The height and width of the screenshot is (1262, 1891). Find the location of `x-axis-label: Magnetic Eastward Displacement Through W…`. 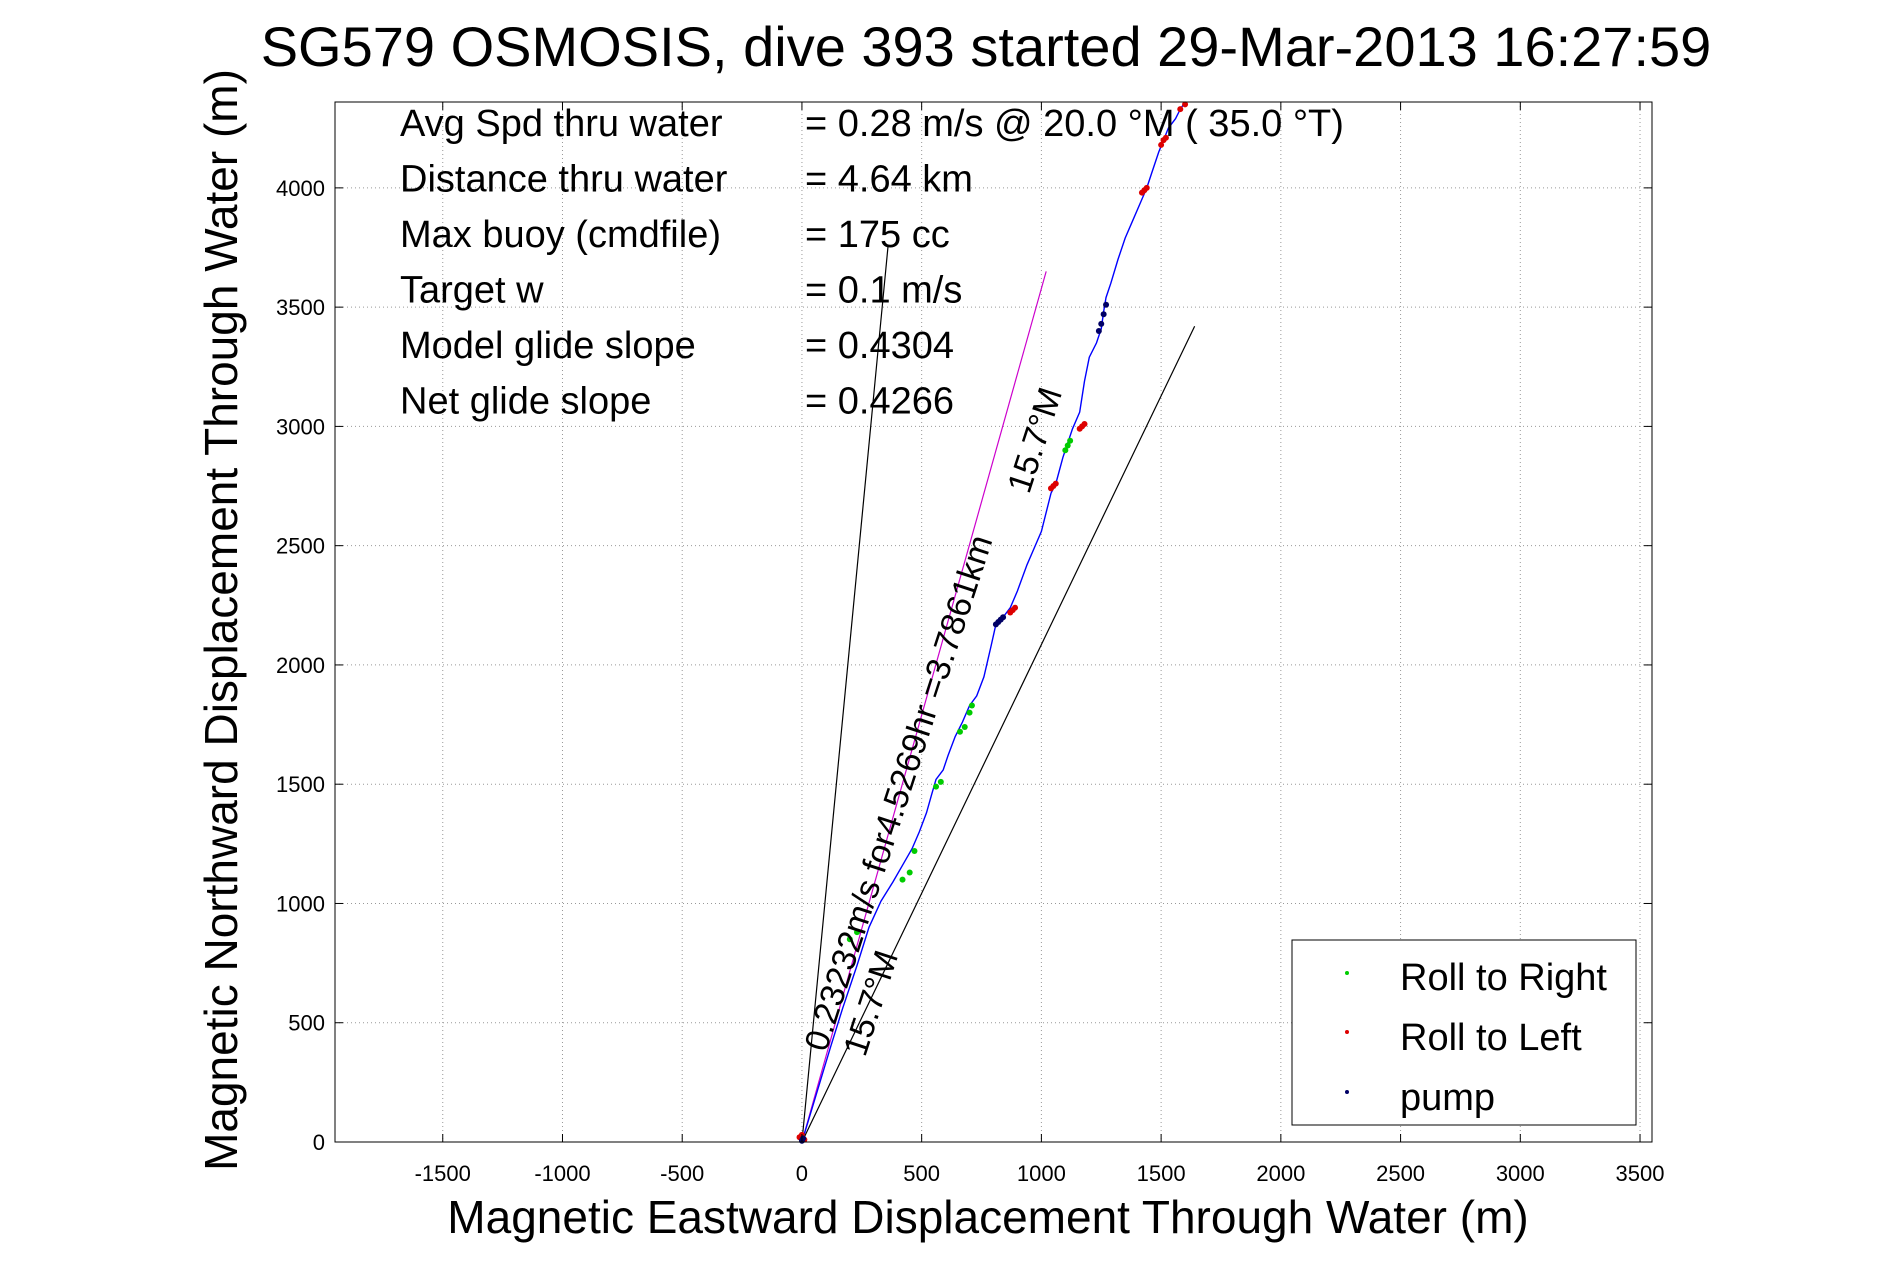

x-axis-label: Magnetic Eastward Displacement Through W… is located at coordinates (987, 1217).